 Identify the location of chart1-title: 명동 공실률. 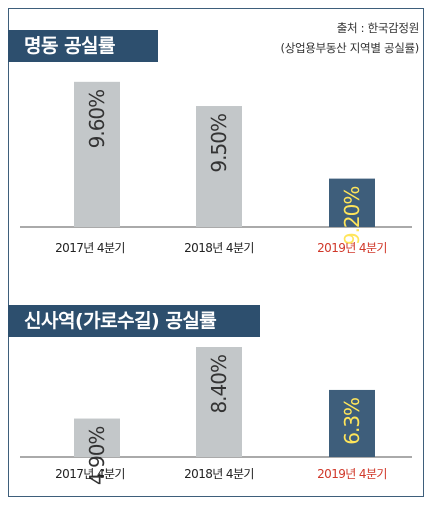
(83, 46).